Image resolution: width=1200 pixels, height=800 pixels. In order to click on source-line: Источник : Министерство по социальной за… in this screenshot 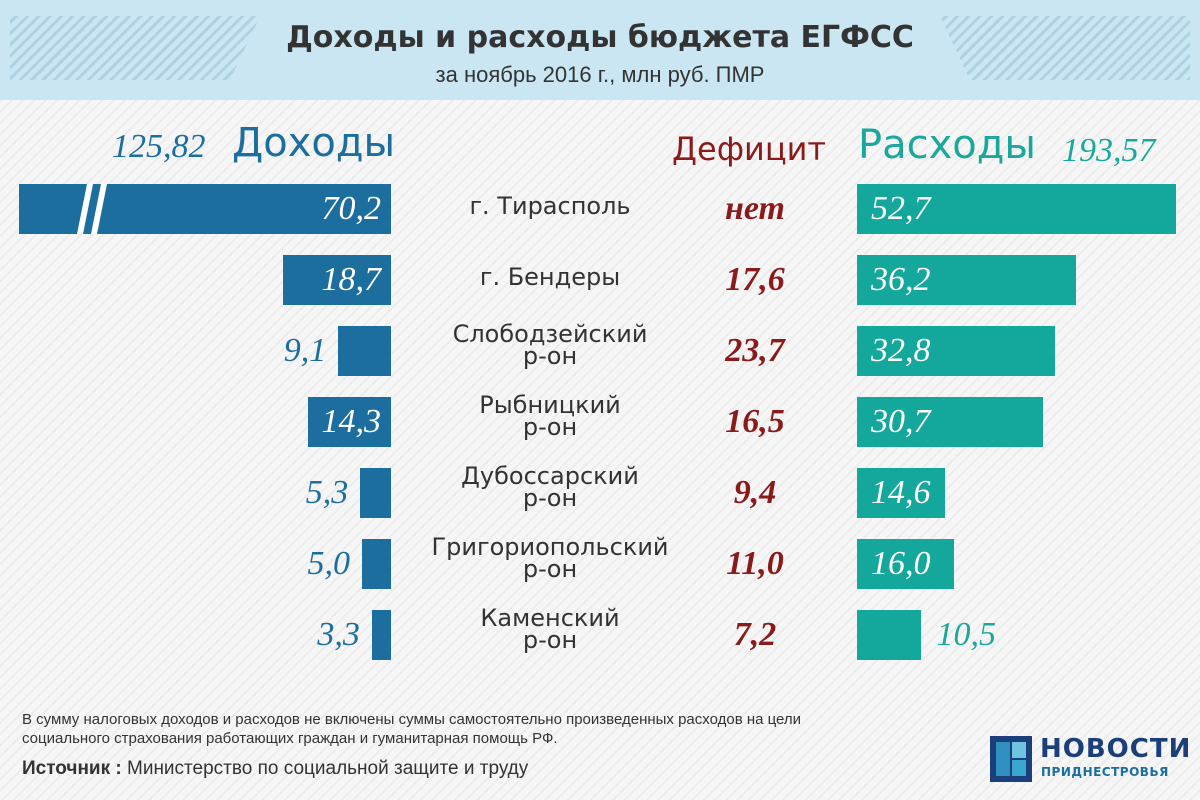, I will do `click(275, 769)`.